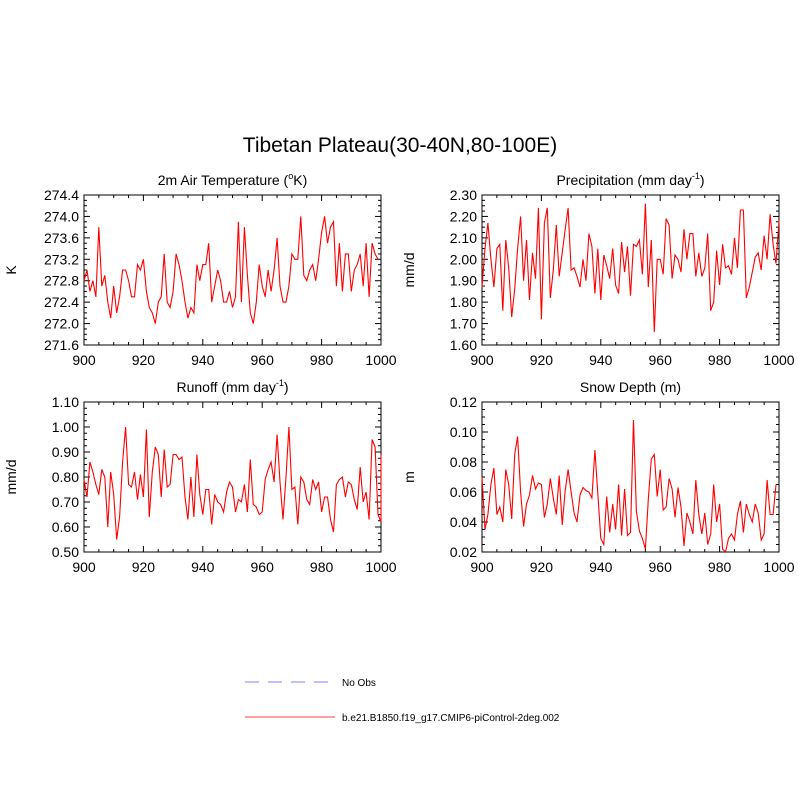 Image resolution: width=800 pixels, height=800 pixels. Describe the element at coordinates (463, 345) in the screenshot. I see `y-tick-label: 1.60` at that location.